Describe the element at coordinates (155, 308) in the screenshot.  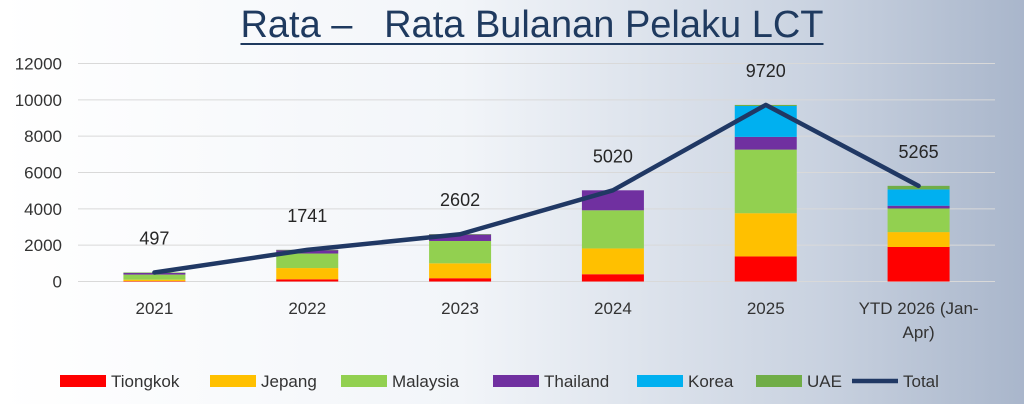
I see `x-category-label: 2021` at that location.